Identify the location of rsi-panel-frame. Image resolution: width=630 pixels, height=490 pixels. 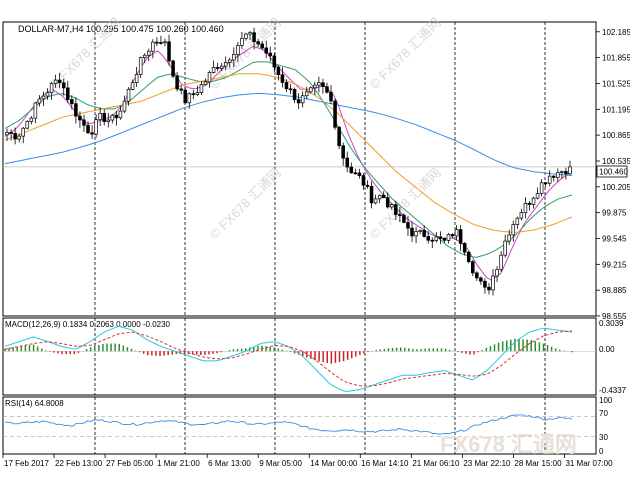
(299, 425).